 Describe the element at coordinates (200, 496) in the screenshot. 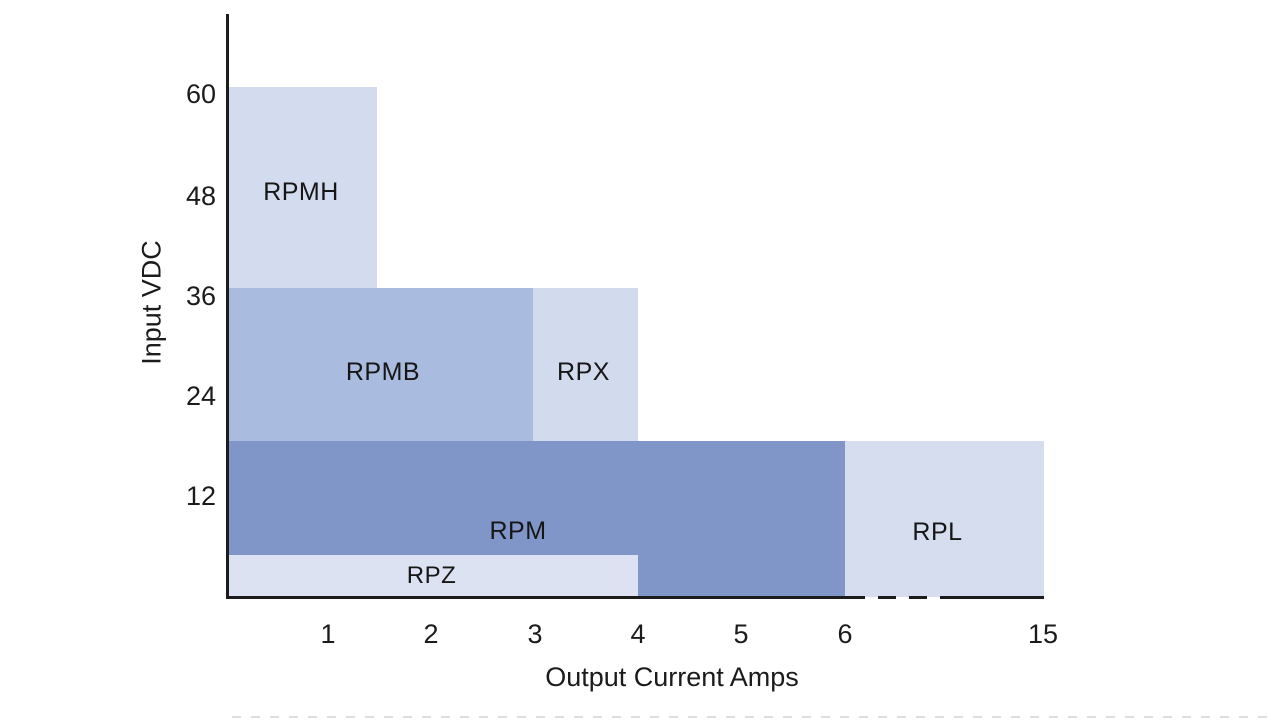

I see `y-tick-label-12: 12` at that location.